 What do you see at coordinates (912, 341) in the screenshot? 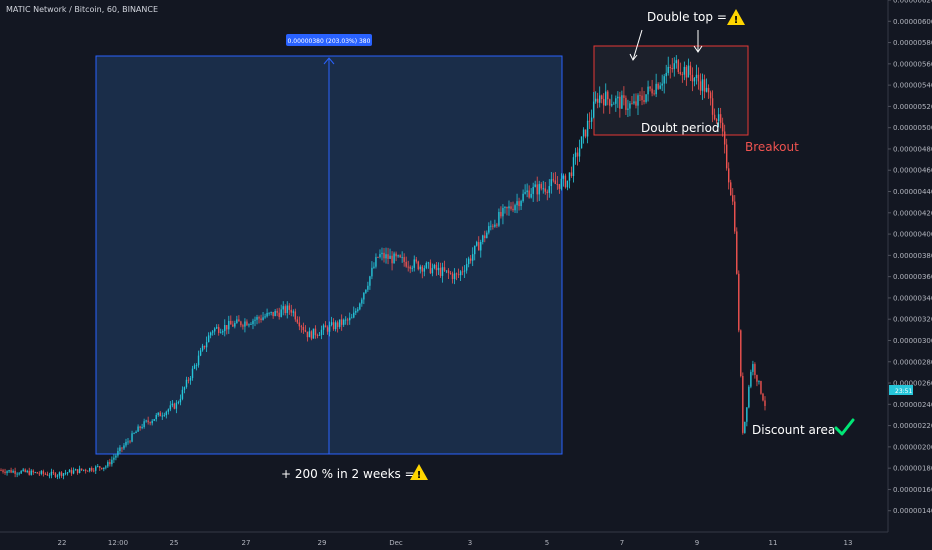
I see `price-tick-label: 0.00000300` at bounding box center [912, 341].